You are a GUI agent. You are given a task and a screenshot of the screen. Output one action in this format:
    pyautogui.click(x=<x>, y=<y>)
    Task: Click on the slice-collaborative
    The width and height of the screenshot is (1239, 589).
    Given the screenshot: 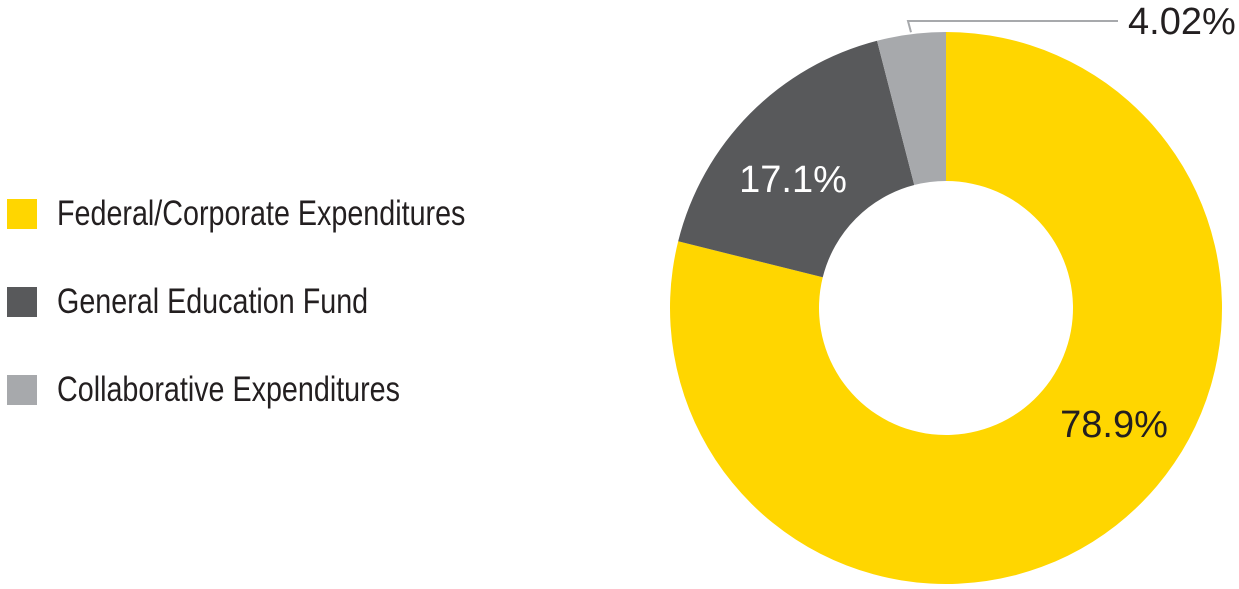 What is the action you would take?
    pyautogui.click(x=911, y=109)
    